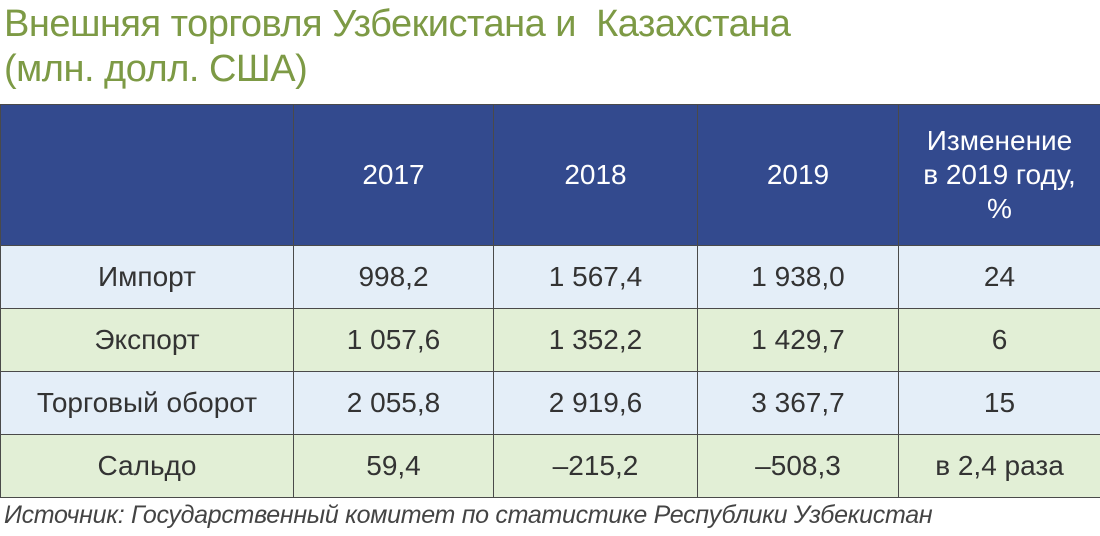 The height and width of the screenshot is (536, 1100). I want to click on table-cell: 1 352,2, so click(595, 340).